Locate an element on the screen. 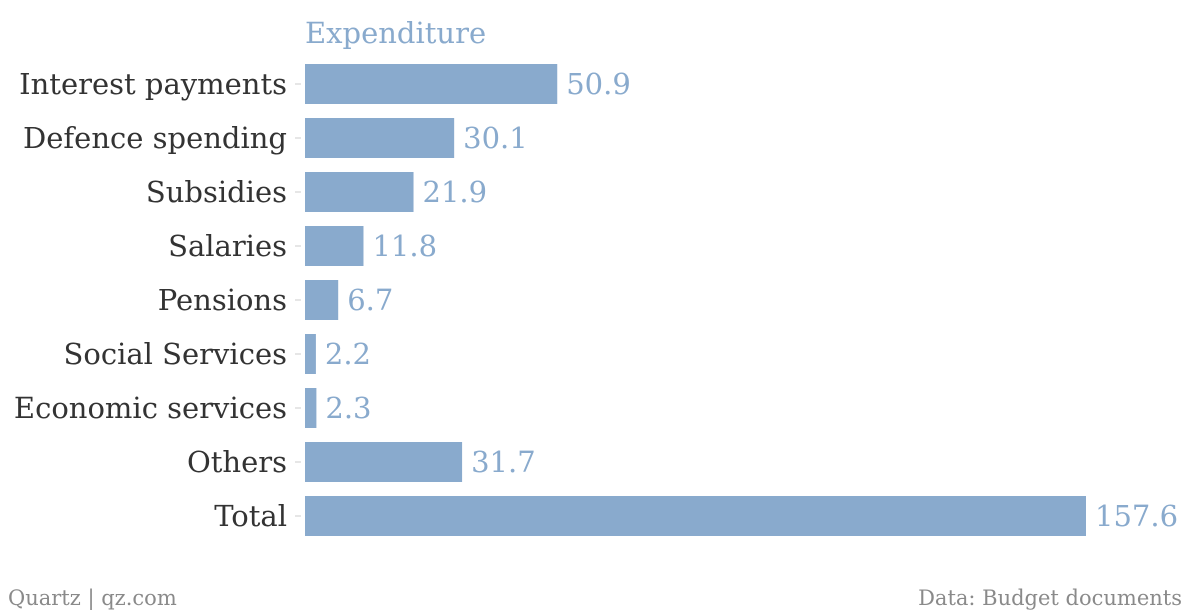 This screenshot has width=1200, height=614. value-label: 30.1 is located at coordinates (495, 138).